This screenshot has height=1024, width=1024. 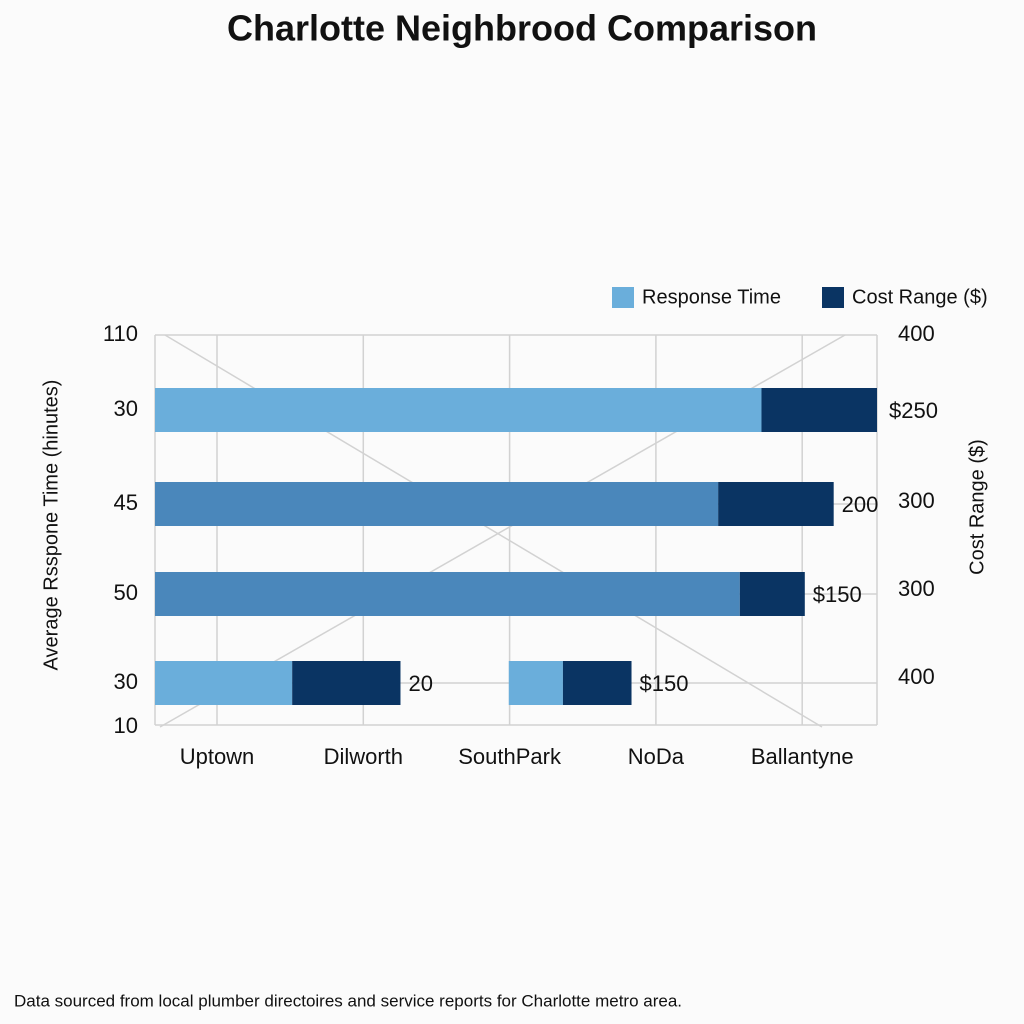 What do you see at coordinates (656, 756) in the screenshot?
I see `x-tick-label: NoDa` at bounding box center [656, 756].